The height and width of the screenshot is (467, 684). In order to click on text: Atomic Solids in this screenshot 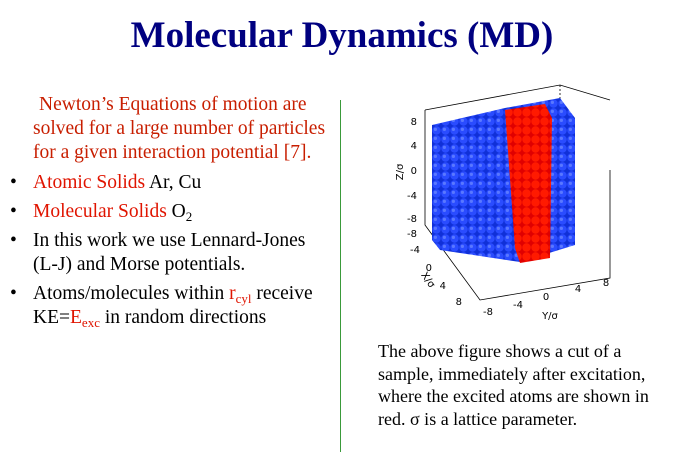, I will do `click(89, 182)`.